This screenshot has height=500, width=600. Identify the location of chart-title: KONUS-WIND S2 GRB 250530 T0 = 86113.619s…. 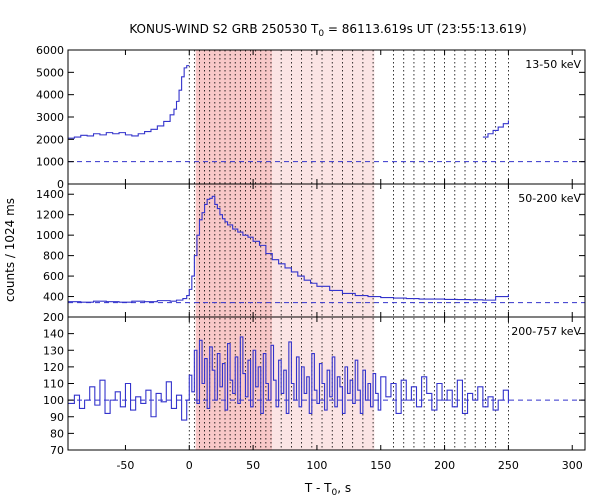
(327, 30).